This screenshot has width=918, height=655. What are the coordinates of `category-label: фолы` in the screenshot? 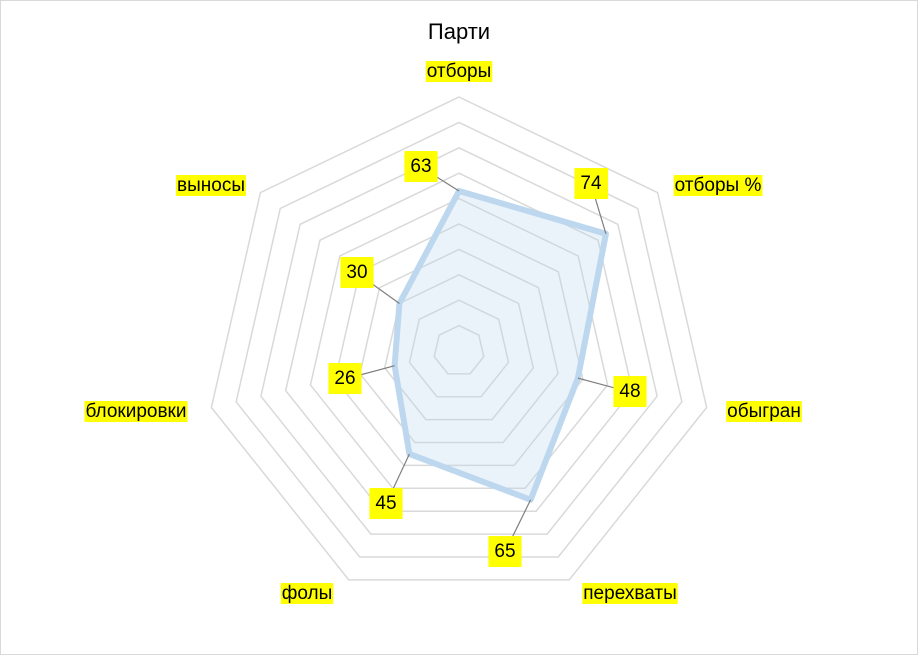 It's located at (307, 593).